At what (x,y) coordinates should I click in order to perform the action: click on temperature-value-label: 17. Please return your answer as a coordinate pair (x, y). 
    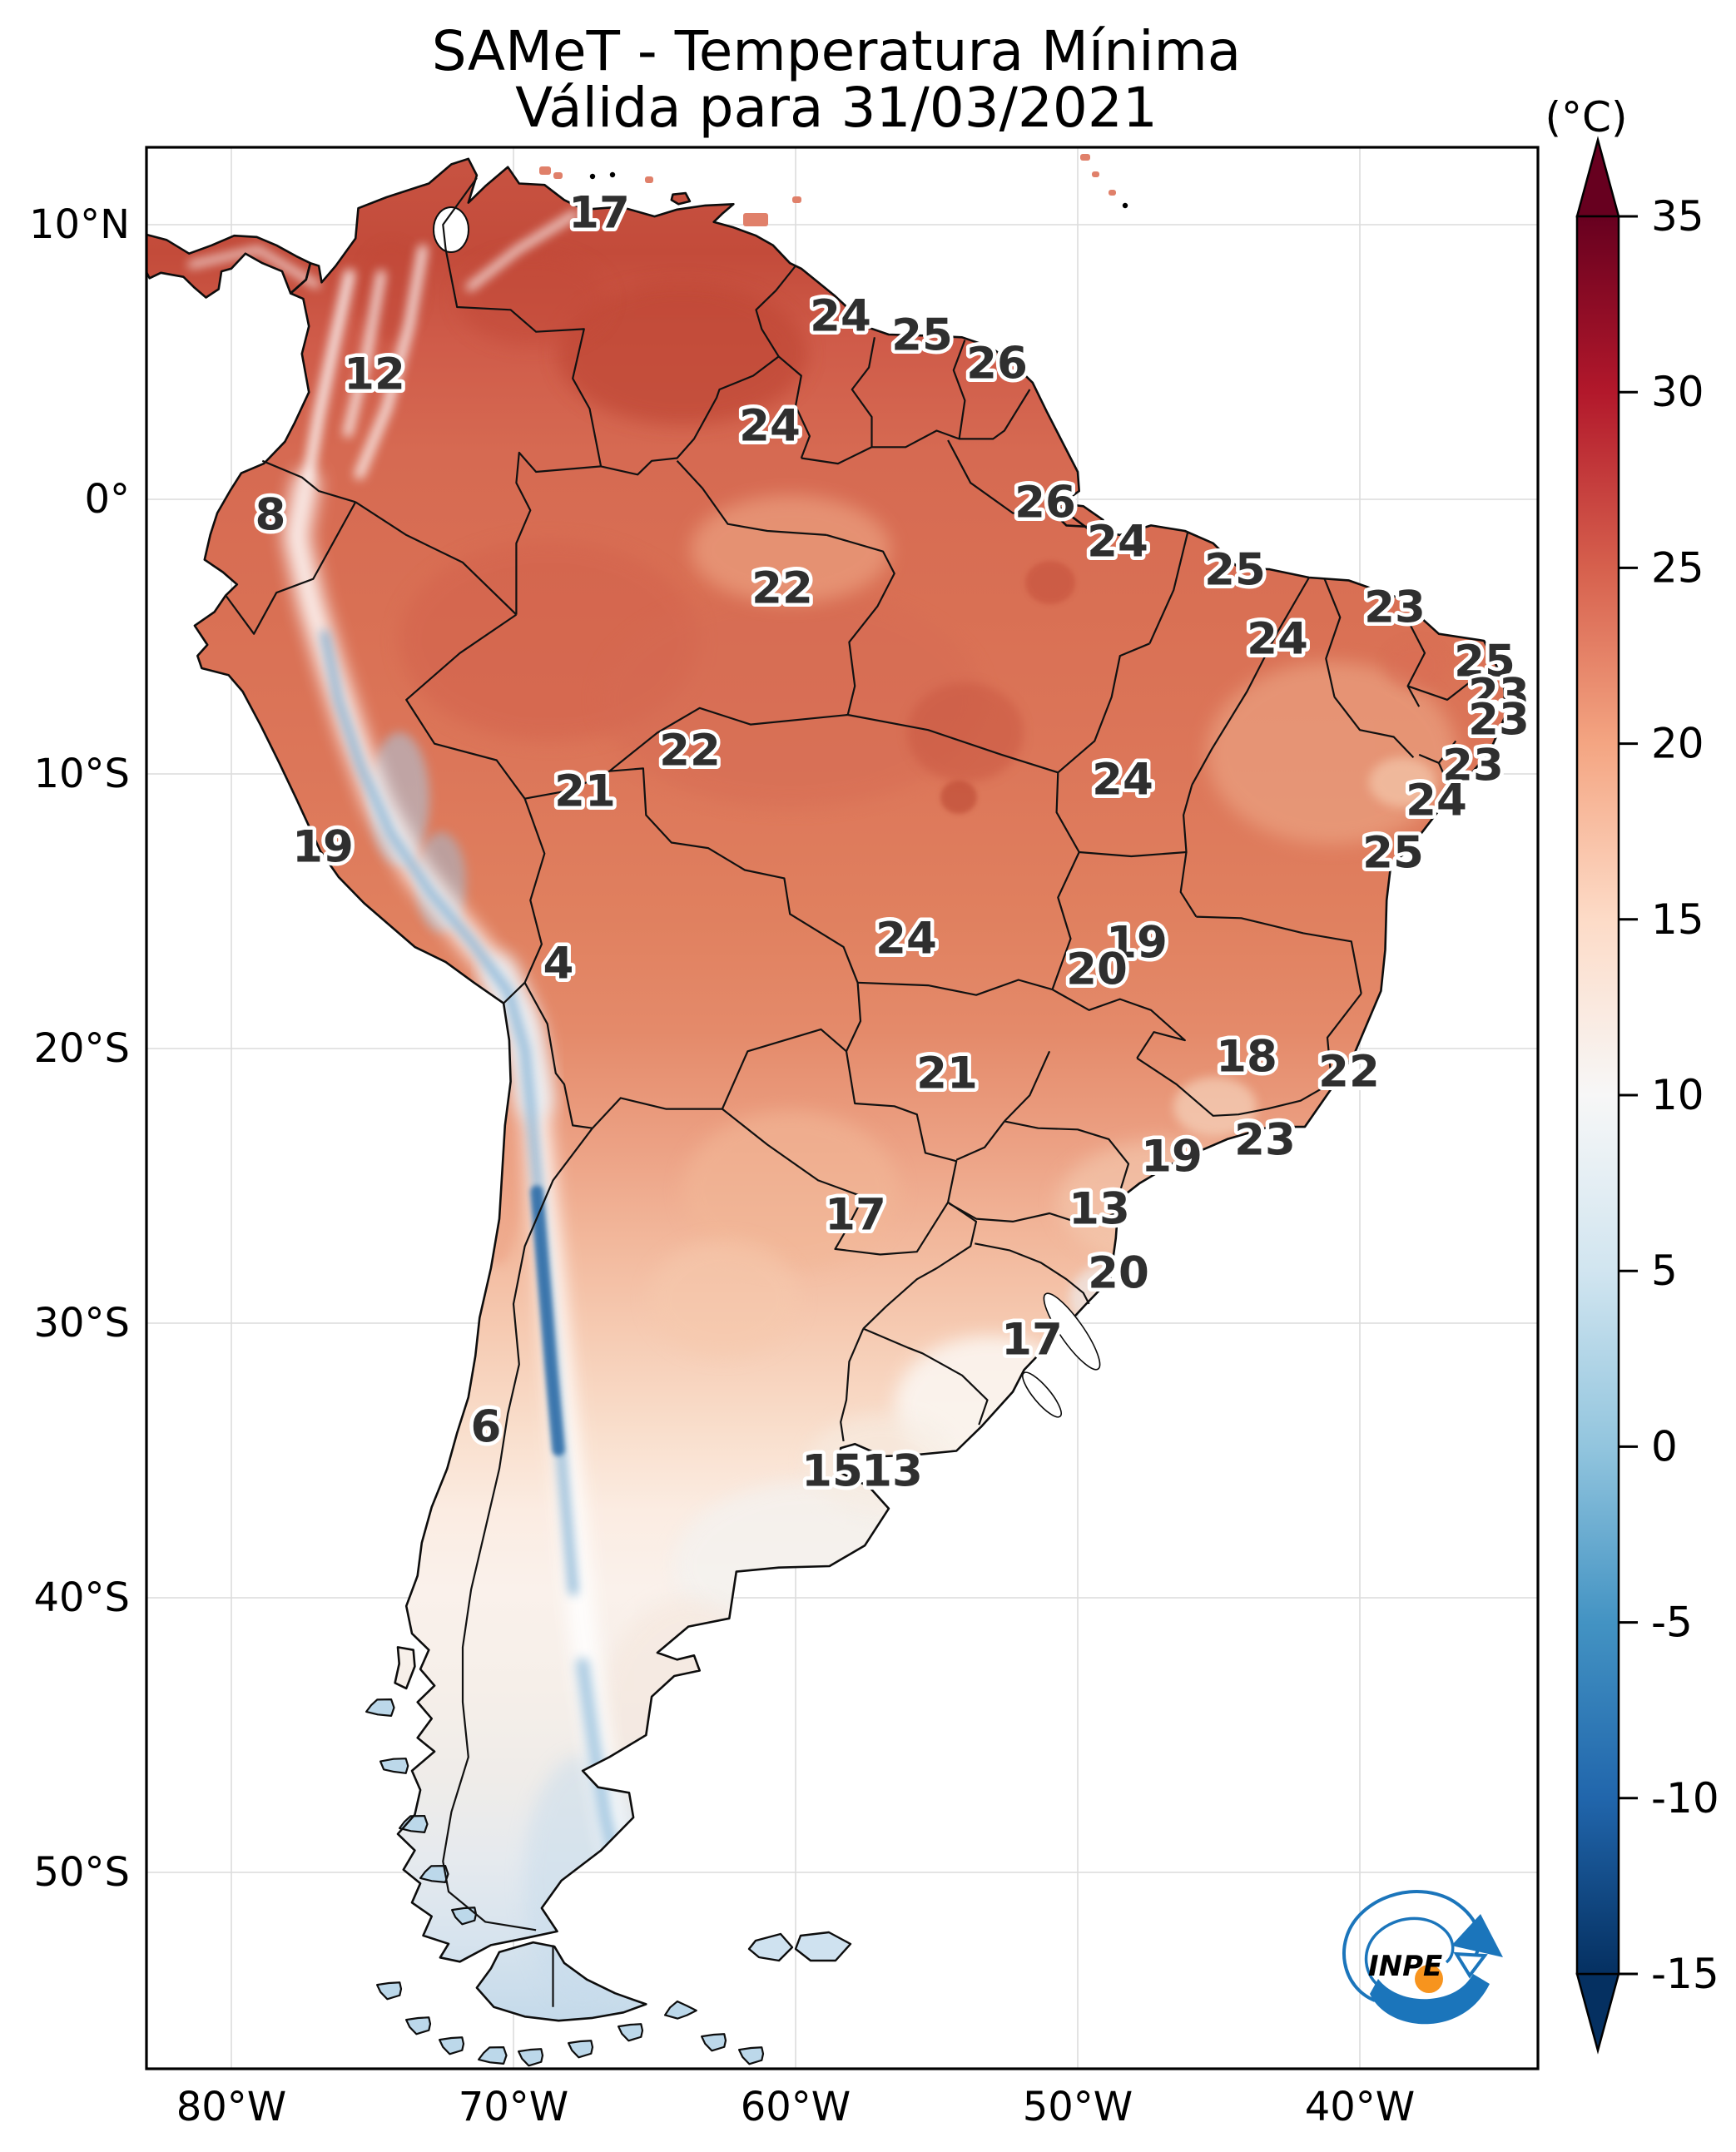
    Looking at the image, I should click on (856, 1215).